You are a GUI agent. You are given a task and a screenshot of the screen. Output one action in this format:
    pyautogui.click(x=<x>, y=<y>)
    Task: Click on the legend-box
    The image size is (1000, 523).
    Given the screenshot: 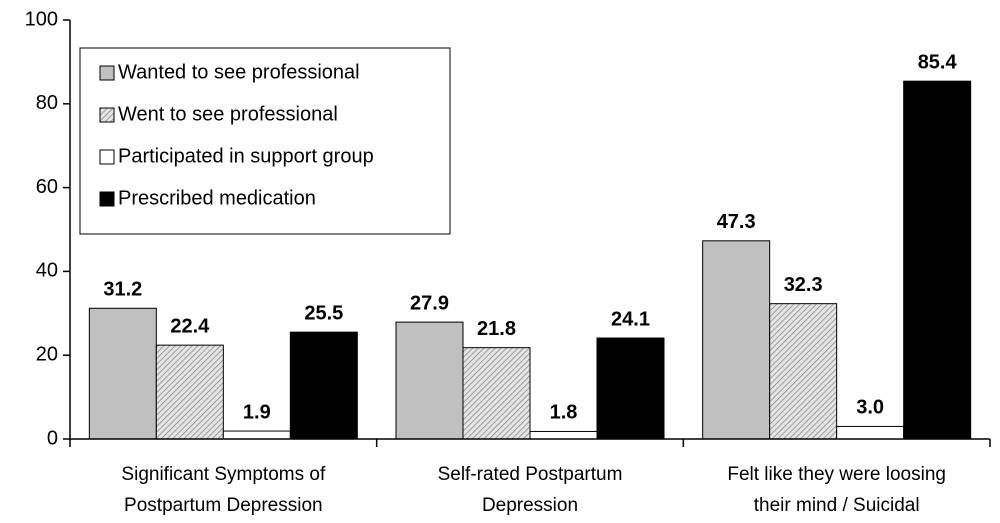 What is the action you would take?
    pyautogui.click(x=265, y=141)
    